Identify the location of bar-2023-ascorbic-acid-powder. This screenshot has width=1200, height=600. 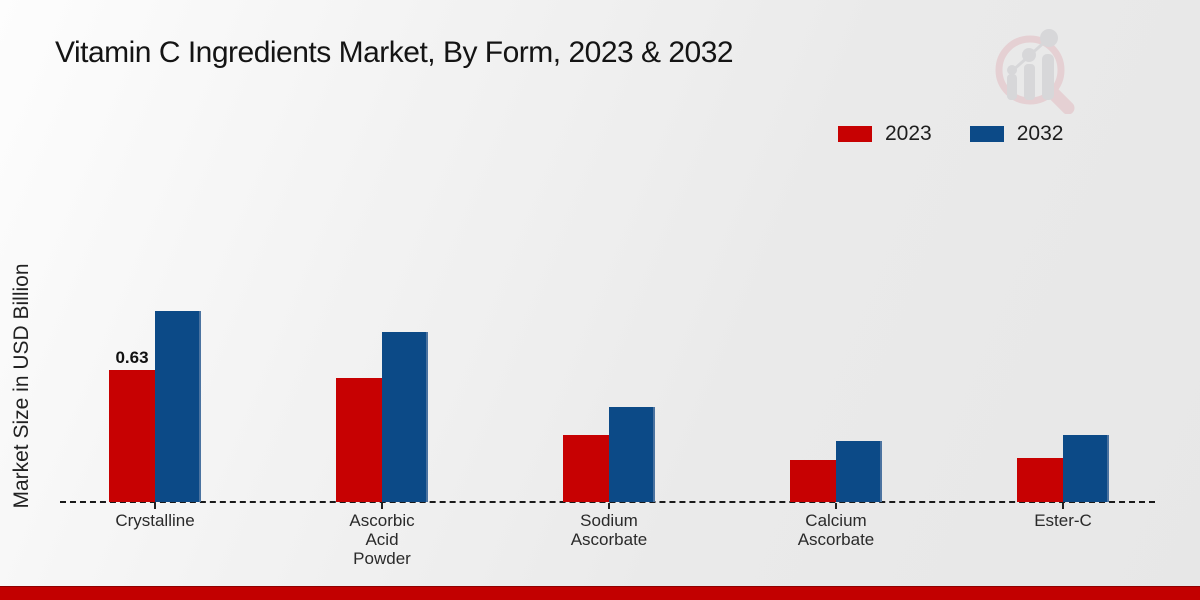
(359, 440).